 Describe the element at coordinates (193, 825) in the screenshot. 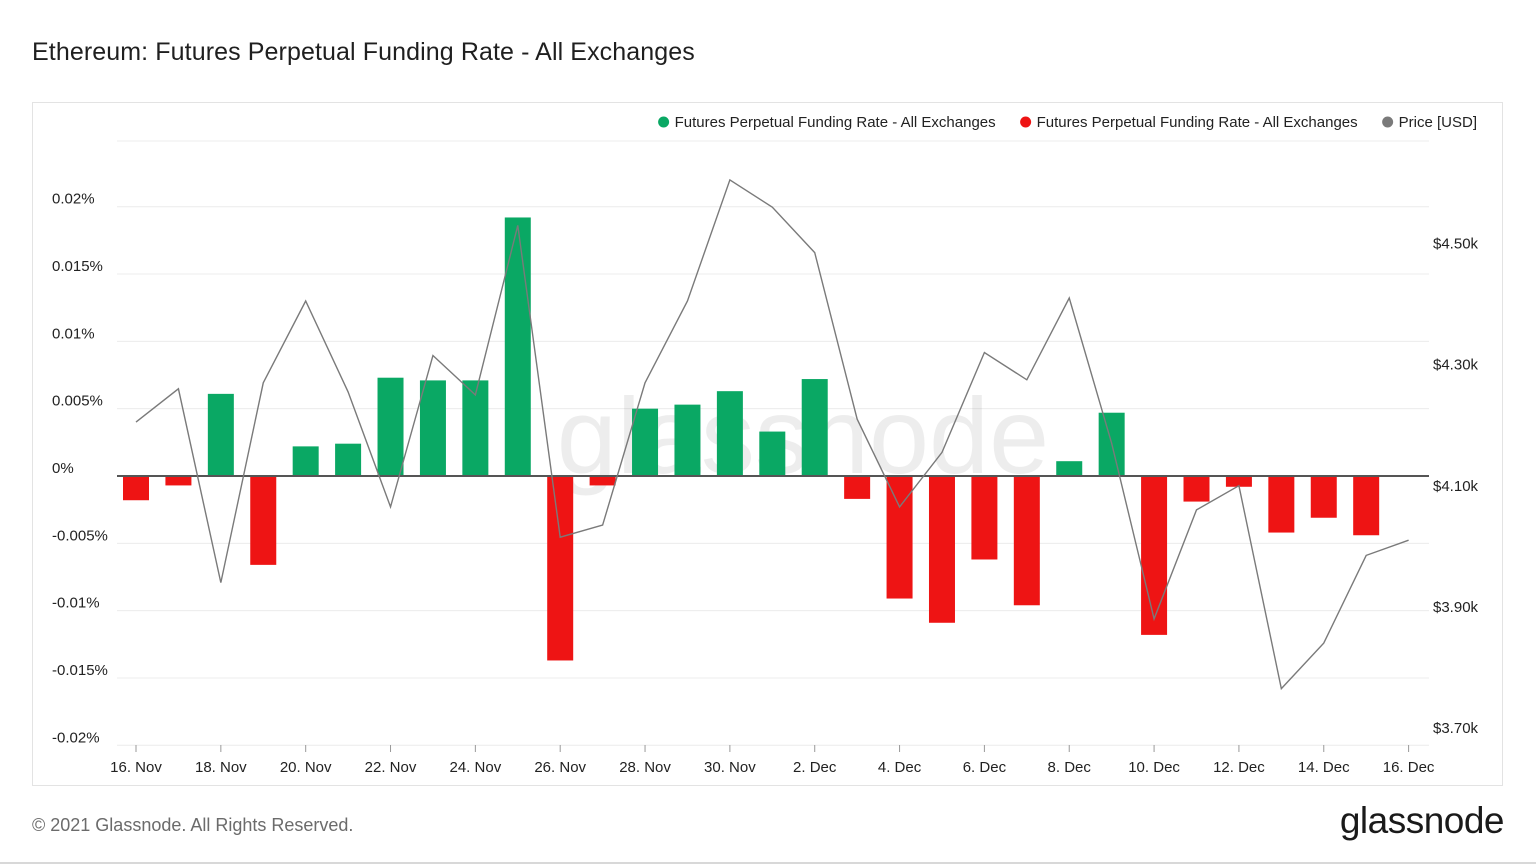

I see `copyright-text: © 2021 Glassnode. All Rights Reserved.` at that location.